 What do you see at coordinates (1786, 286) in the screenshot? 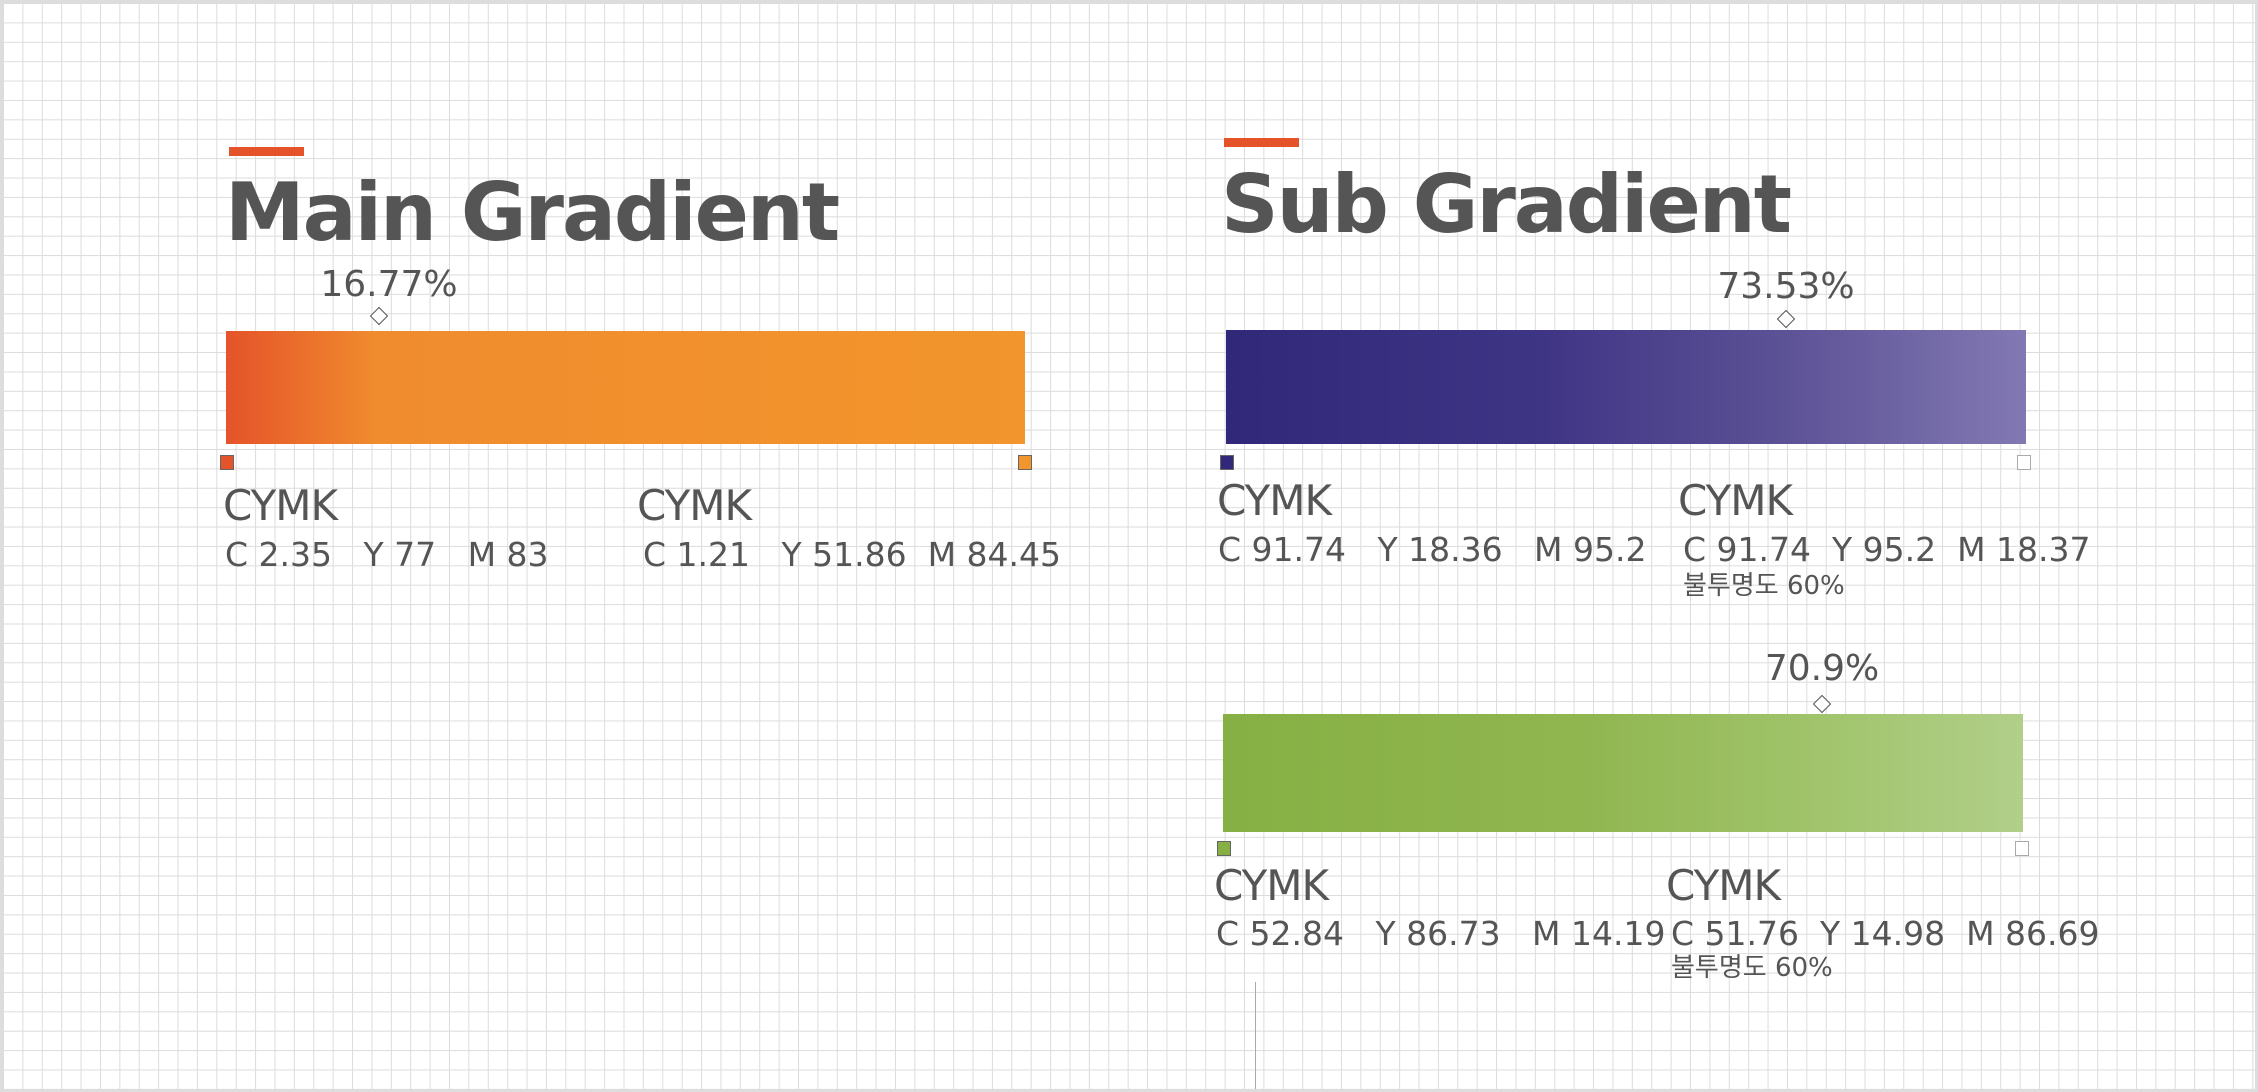
I see `midpoint-label: 73.53%` at bounding box center [1786, 286].